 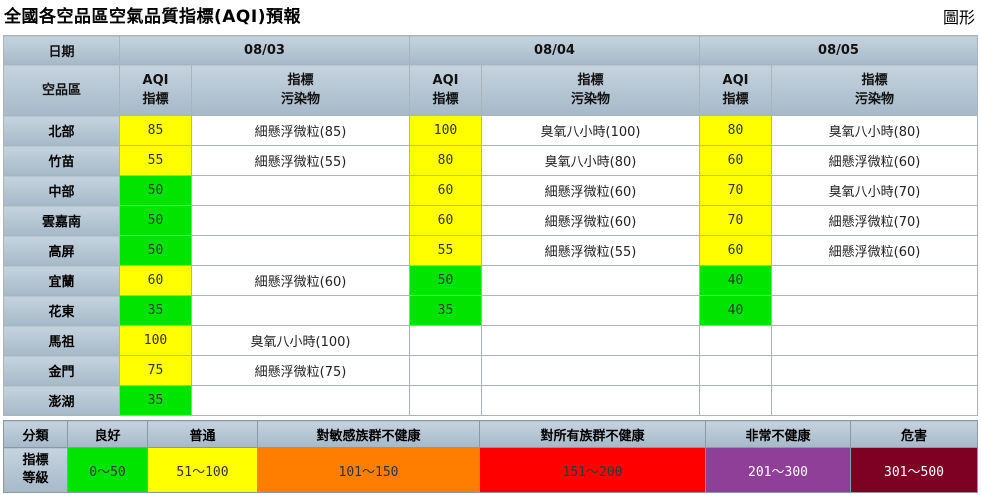 I want to click on legend-category-row: 分類 良好 普通 對敏感族群不健康 對所有族群不健康 非常不健康 危害, so click(x=490, y=434).